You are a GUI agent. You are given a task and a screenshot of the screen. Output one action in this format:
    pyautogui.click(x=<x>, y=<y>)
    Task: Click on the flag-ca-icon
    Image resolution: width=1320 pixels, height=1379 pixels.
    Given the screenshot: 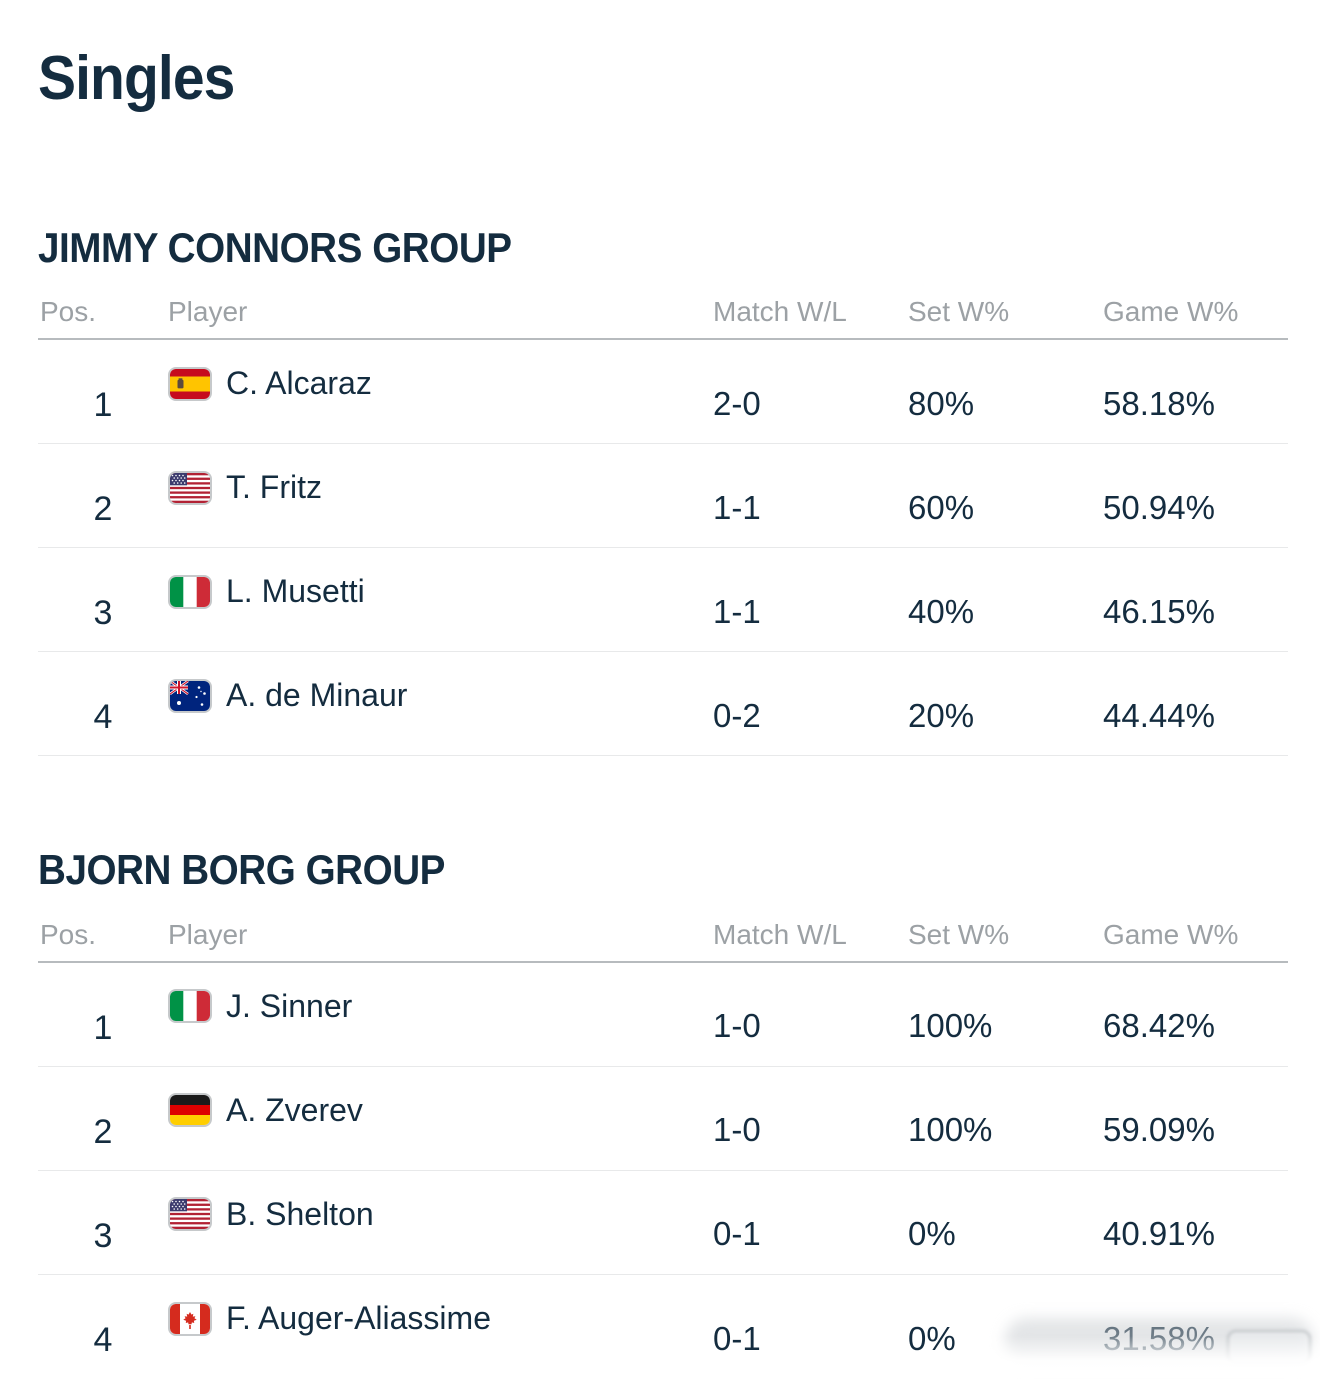 What is the action you would take?
    pyautogui.click(x=190, y=1318)
    